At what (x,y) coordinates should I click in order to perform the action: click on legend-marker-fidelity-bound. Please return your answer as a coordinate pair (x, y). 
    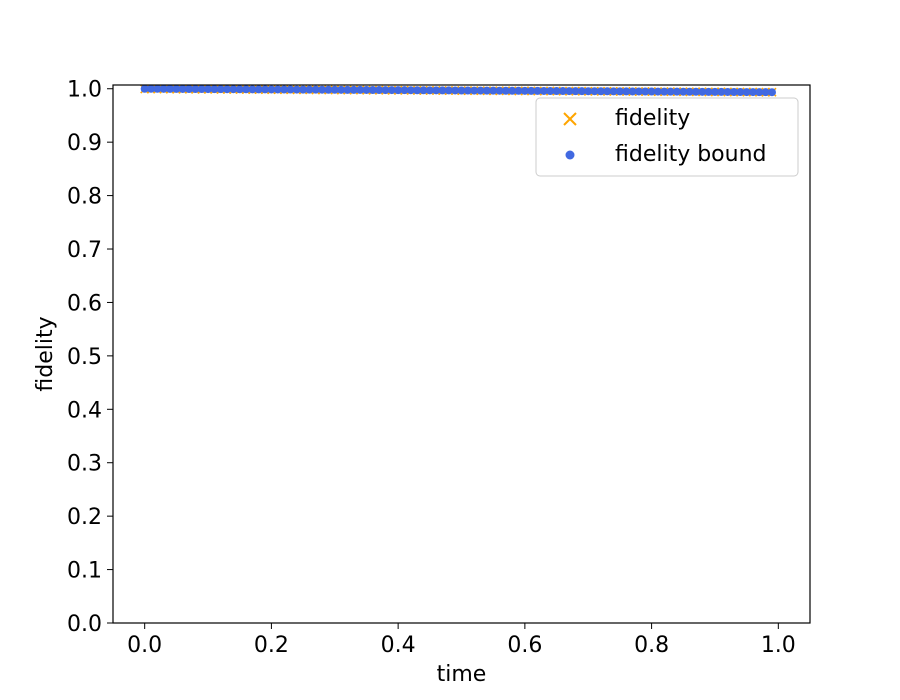
    Looking at the image, I should click on (570, 155).